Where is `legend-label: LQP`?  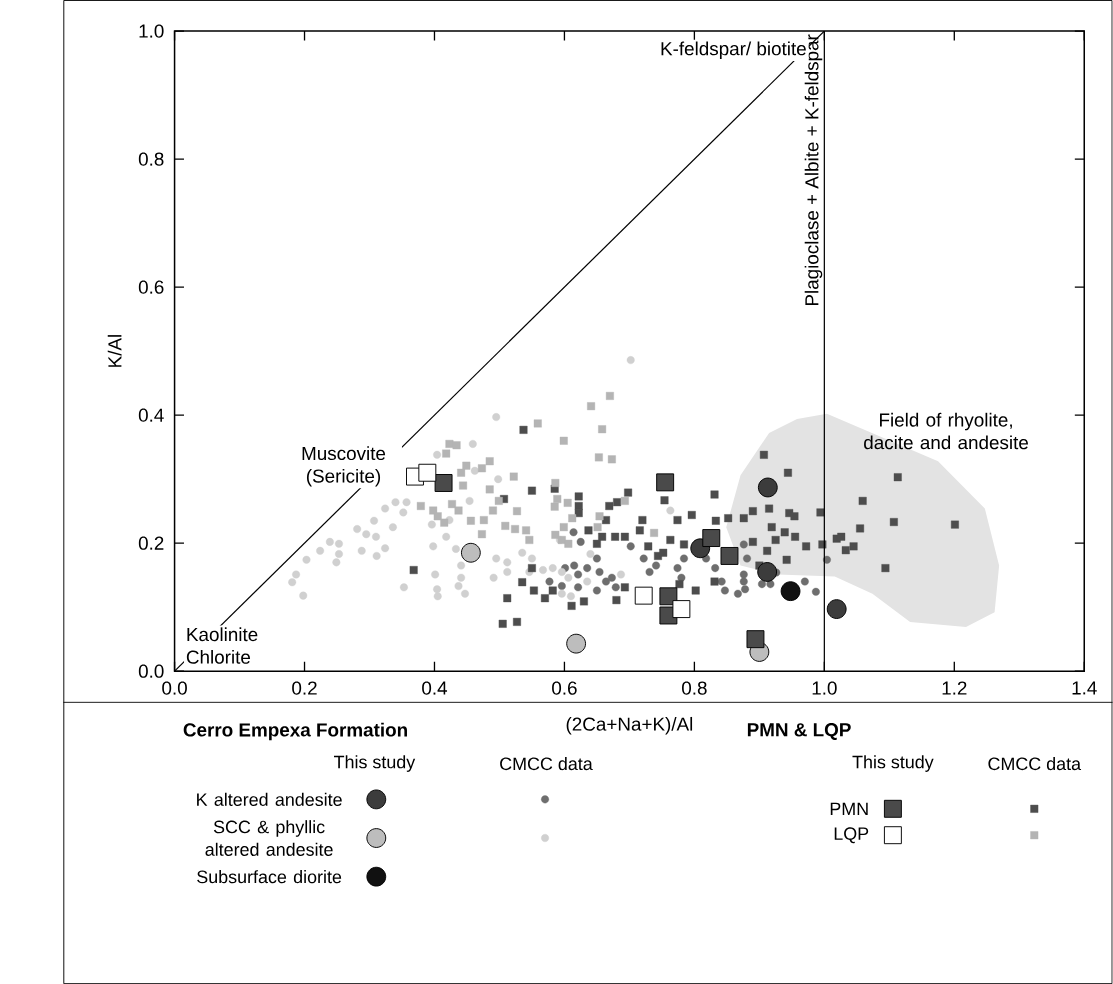
legend-label: LQP is located at coordinates (851, 835).